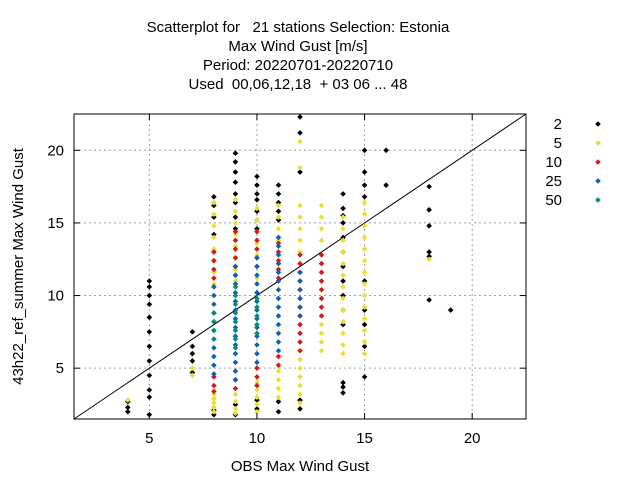 This screenshot has height=480, width=640. What do you see at coordinates (558, 143) in the screenshot?
I see `legend-label: 5` at bounding box center [558, 143].